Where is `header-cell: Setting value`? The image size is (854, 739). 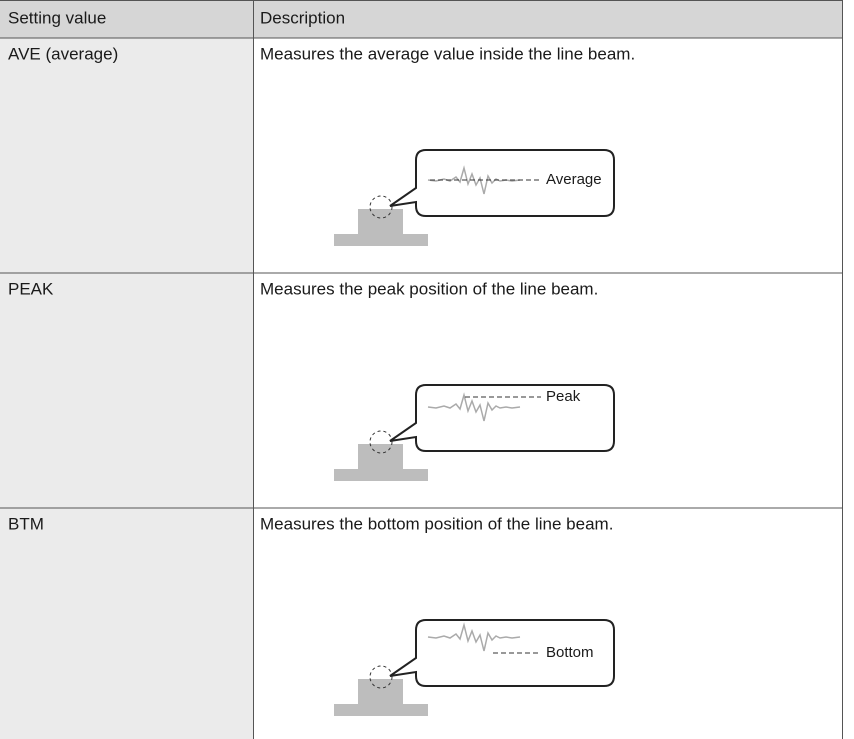
header-cell: Setting value is located at coordinates (57, 17).